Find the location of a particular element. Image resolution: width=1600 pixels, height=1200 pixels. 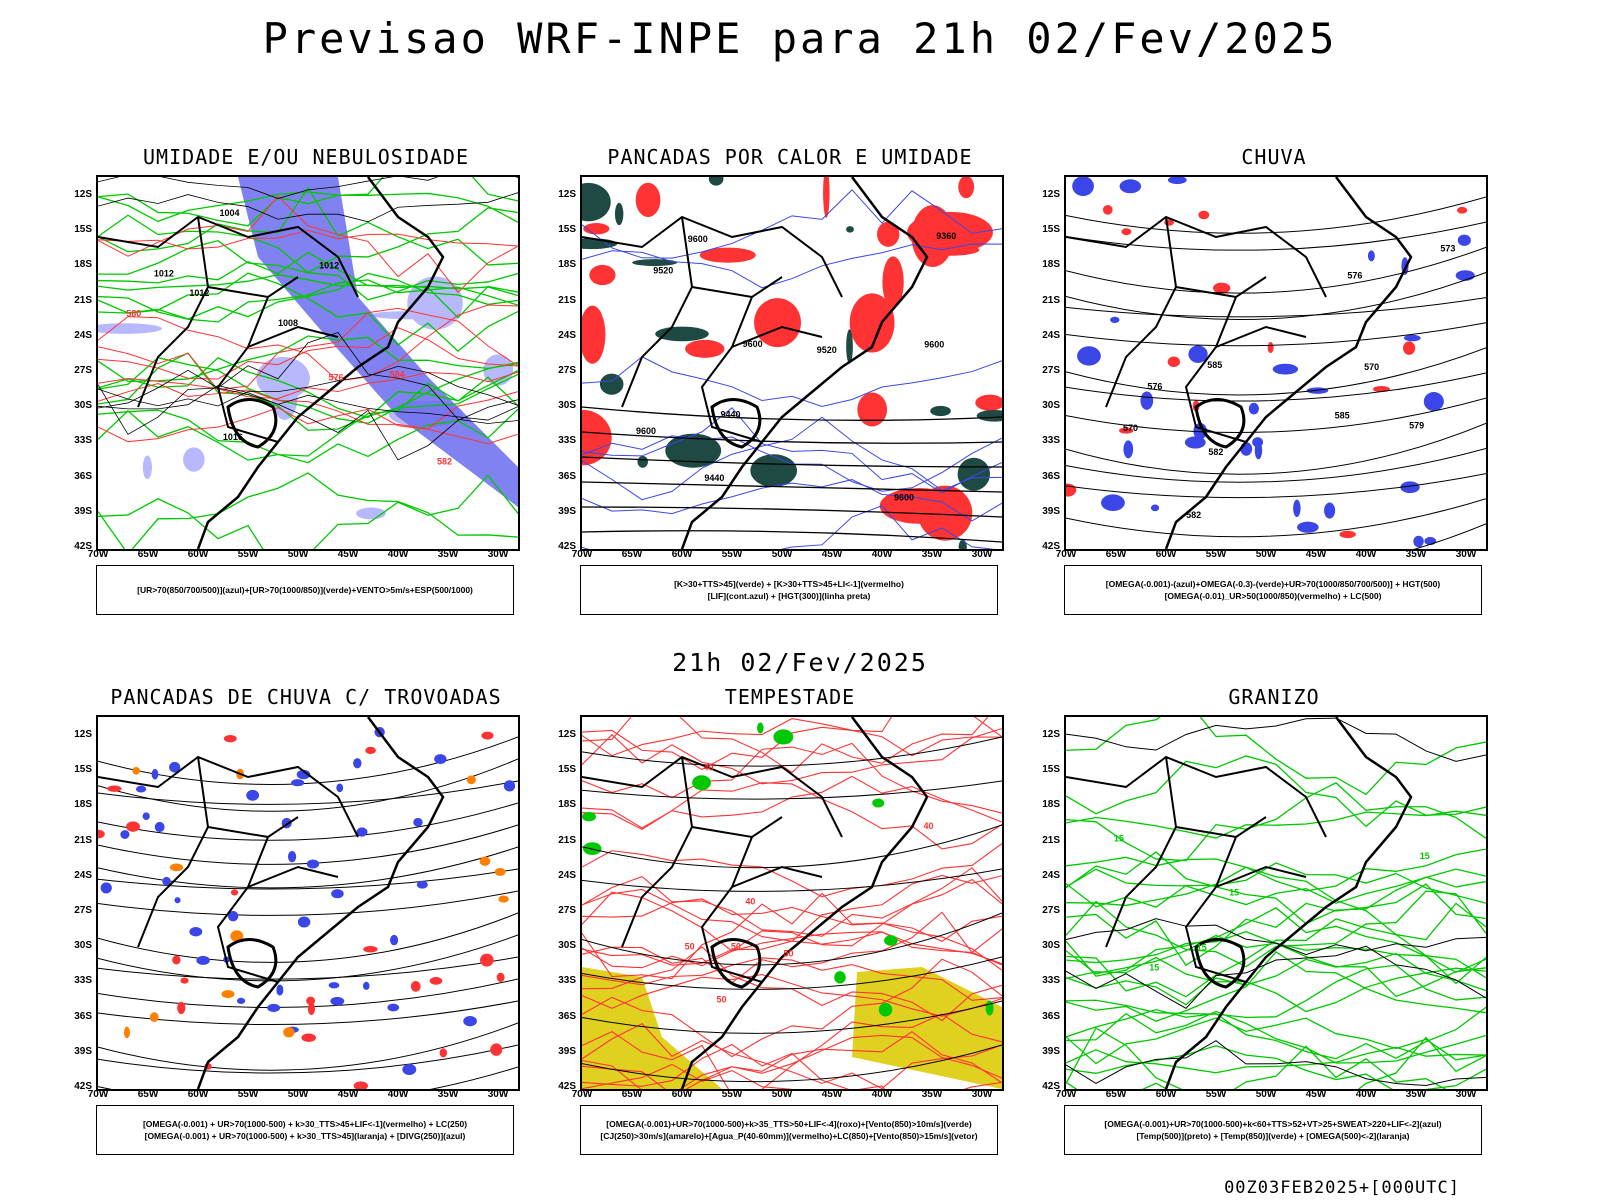

lat-tick-label: 30S is located at coordinates (567, 406).